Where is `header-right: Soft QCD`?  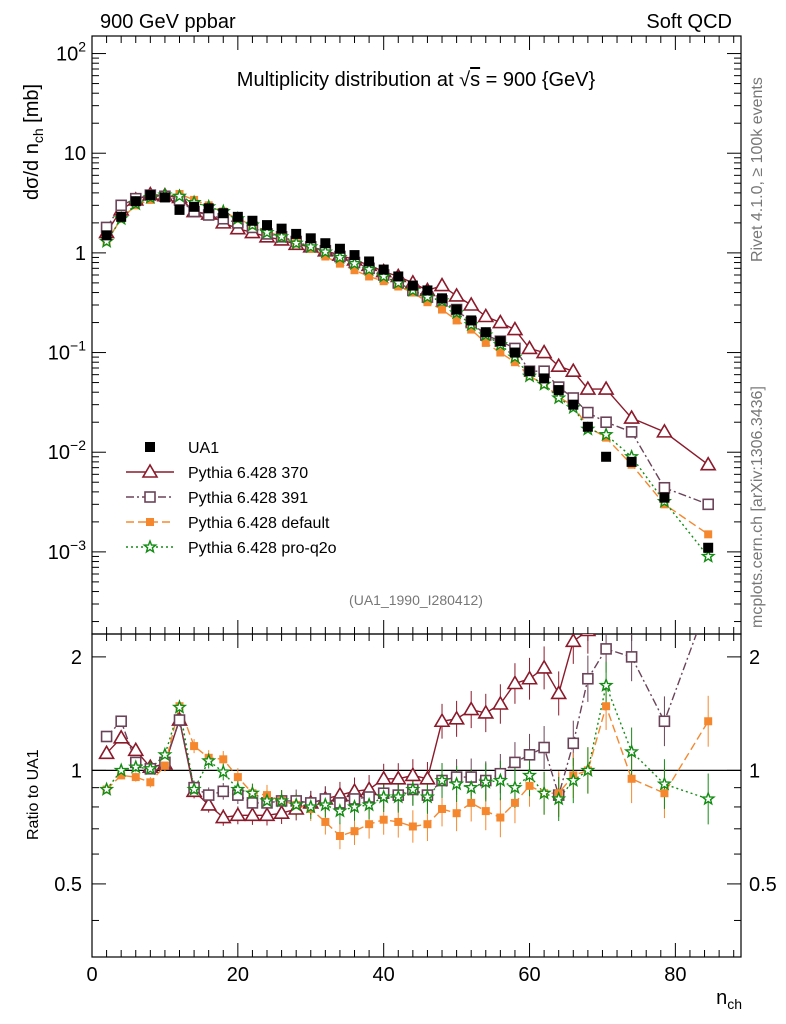
header-right: Soft QCD is located at coordinates (689, 22).